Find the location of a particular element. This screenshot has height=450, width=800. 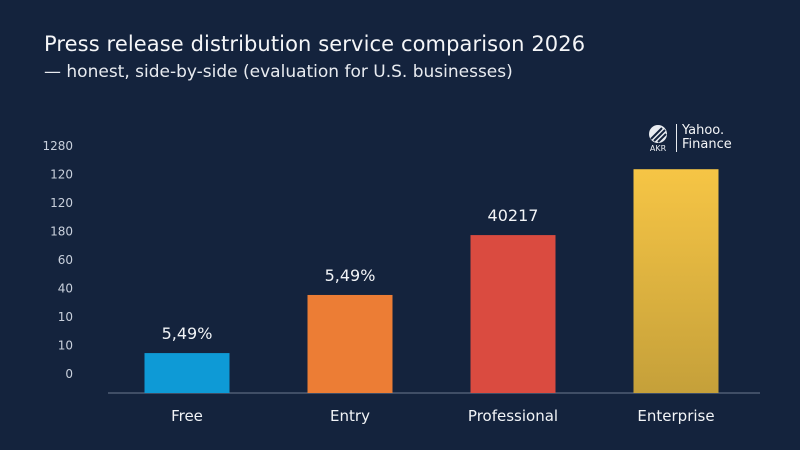

y-tick-label: 1280 is located at coordinates (57, 146).